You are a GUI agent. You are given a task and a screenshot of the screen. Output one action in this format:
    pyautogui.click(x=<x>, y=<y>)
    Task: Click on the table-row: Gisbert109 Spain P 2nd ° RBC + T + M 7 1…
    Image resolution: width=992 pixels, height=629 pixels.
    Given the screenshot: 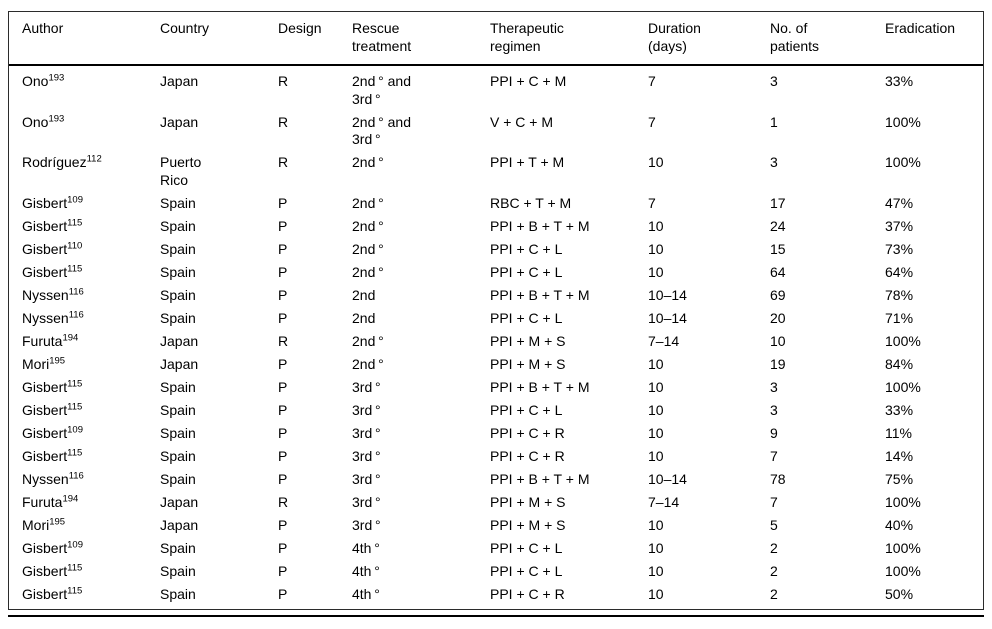 What is the action you would take?
    pyautogui.click(x=496, y=203)
    